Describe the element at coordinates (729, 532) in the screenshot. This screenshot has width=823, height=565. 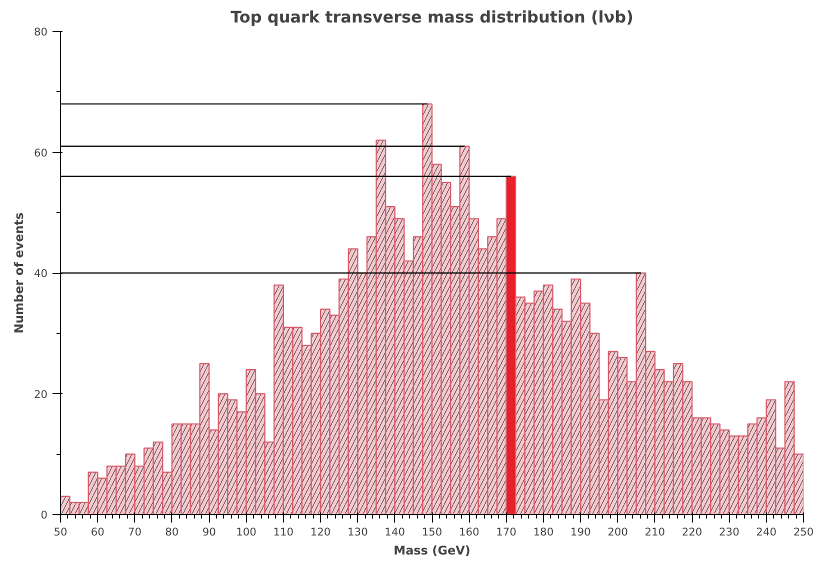
I see `x-tick-label: 230` at that location.